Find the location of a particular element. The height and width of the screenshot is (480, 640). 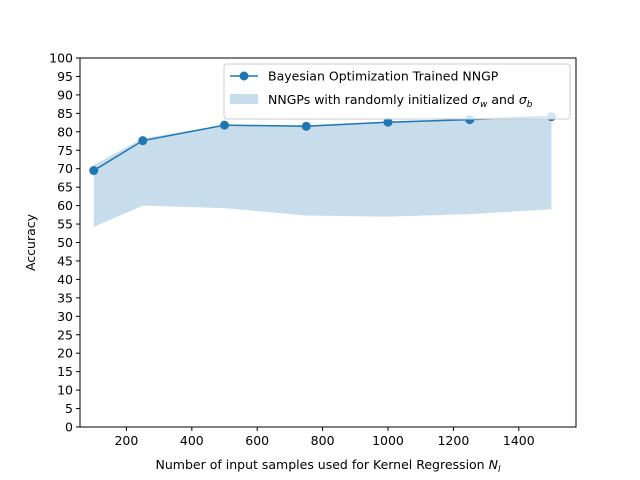

y-tick-label: 45 is located at coordinates (65, 260).